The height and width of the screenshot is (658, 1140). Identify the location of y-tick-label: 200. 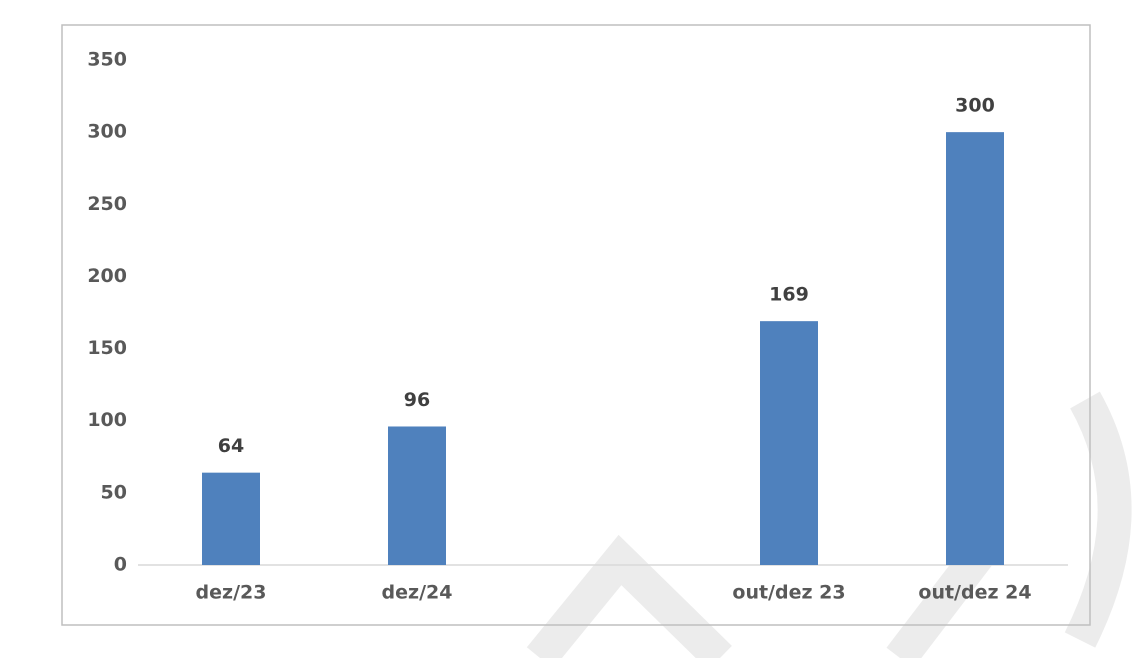
(107, 276).